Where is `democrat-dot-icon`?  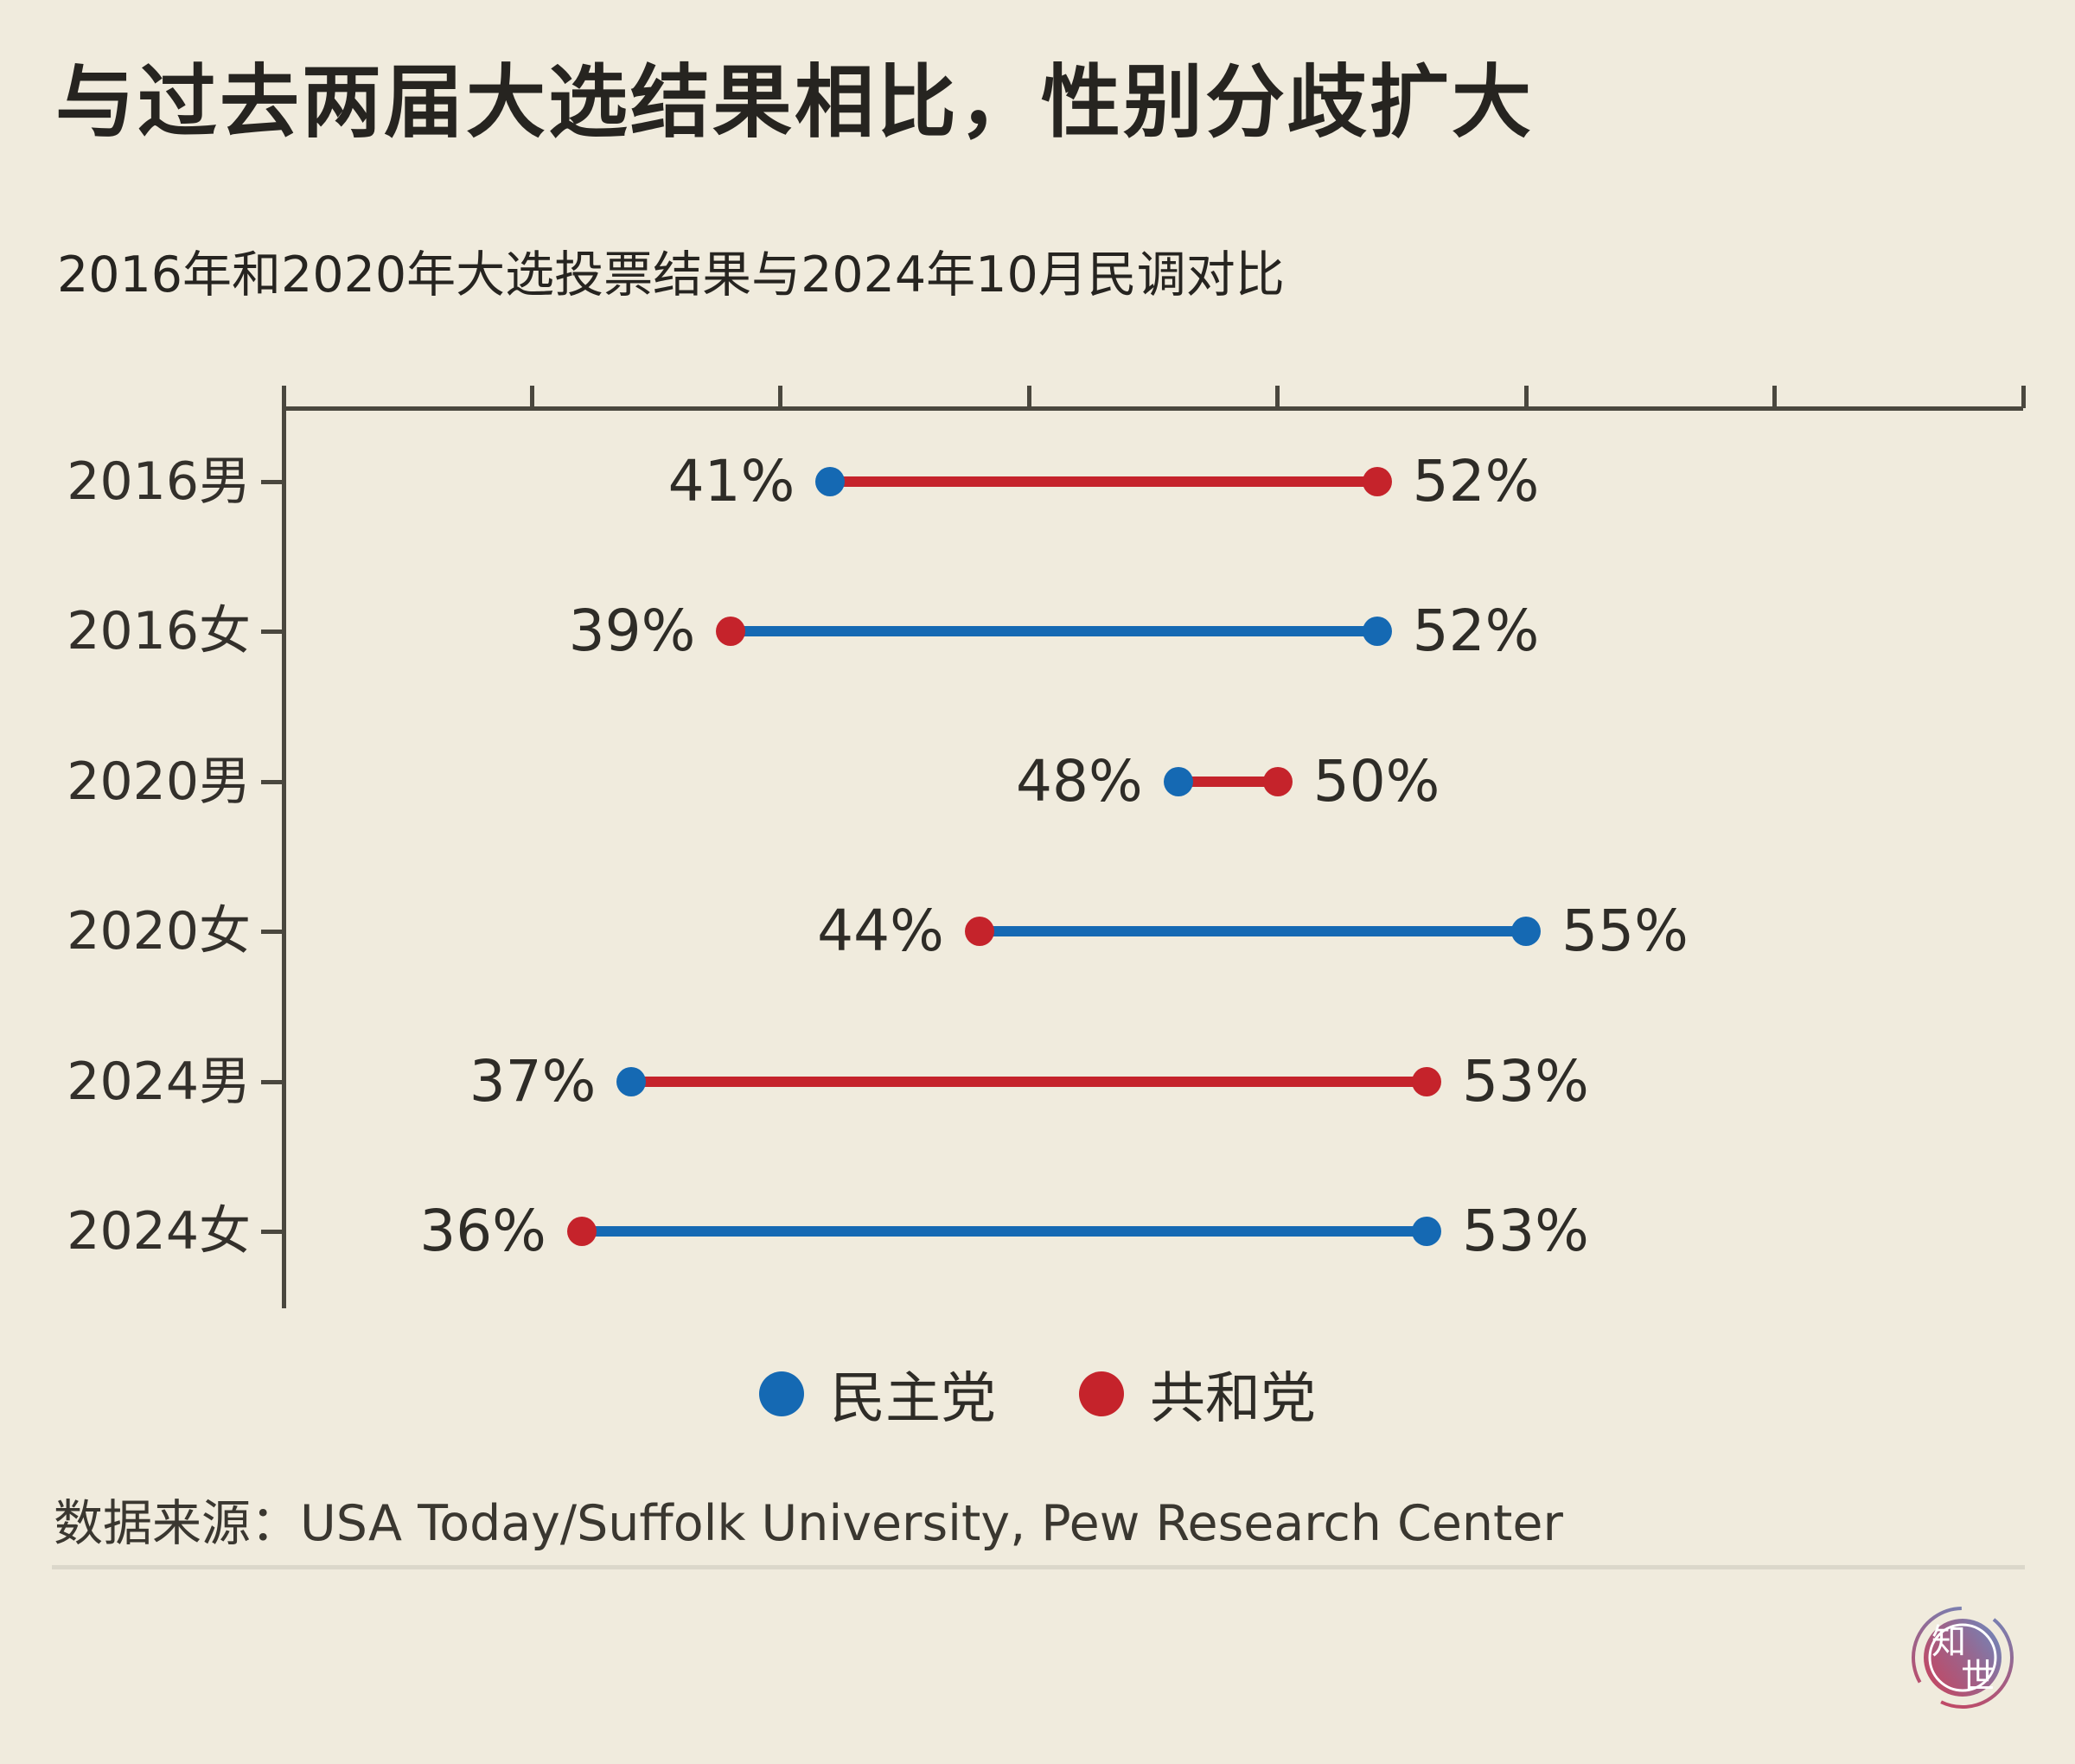
democrat-dot-icon is located at coordinates (781, 1393).